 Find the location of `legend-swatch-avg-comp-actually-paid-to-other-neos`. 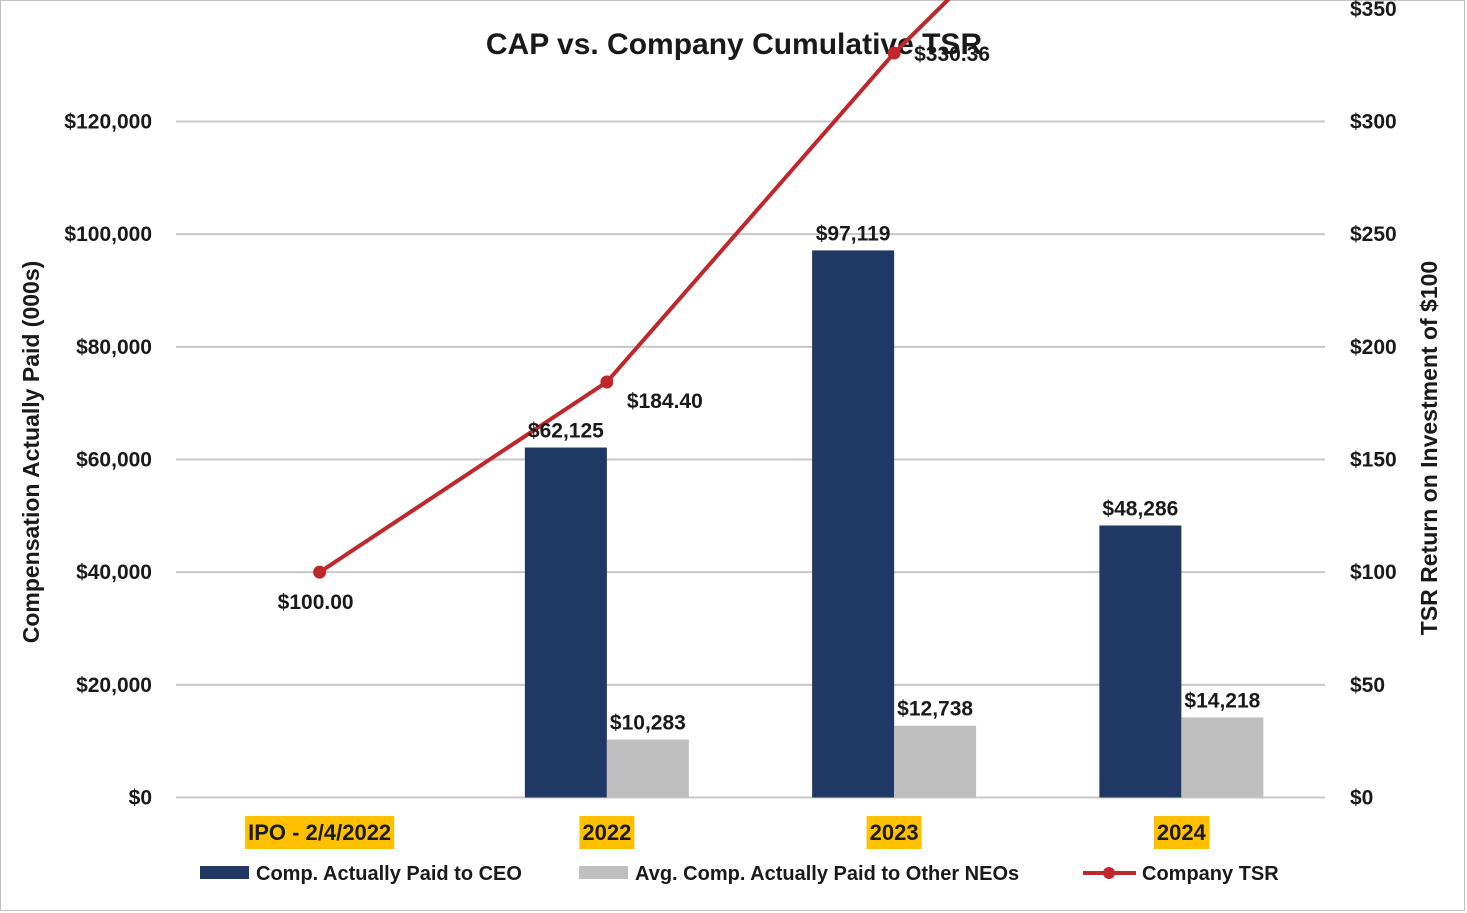

legend-swatch-avg-comp-actually-paid-to-other-neos is located at coordinates (603, 872).